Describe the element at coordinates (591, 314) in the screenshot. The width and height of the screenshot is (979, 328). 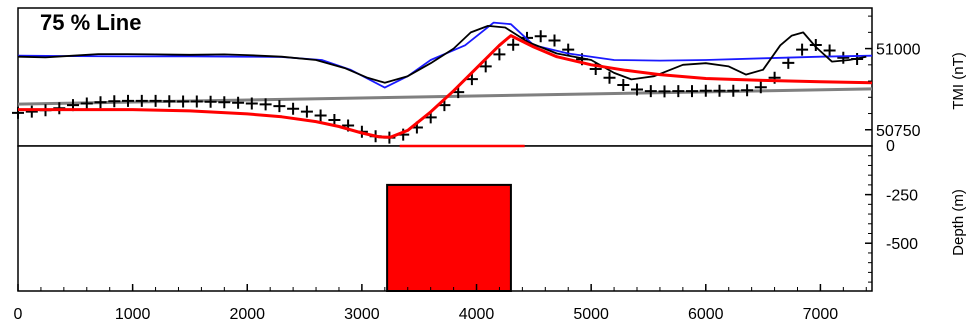
I see `distance-tick-label: 5000` at that location.